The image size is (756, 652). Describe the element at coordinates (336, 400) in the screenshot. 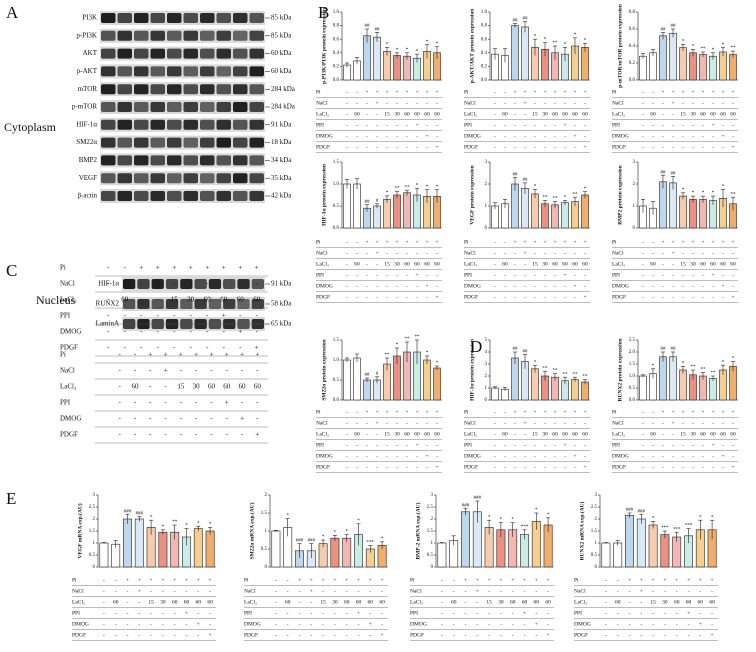

I see `y-tick-label: 0.0` at that location.